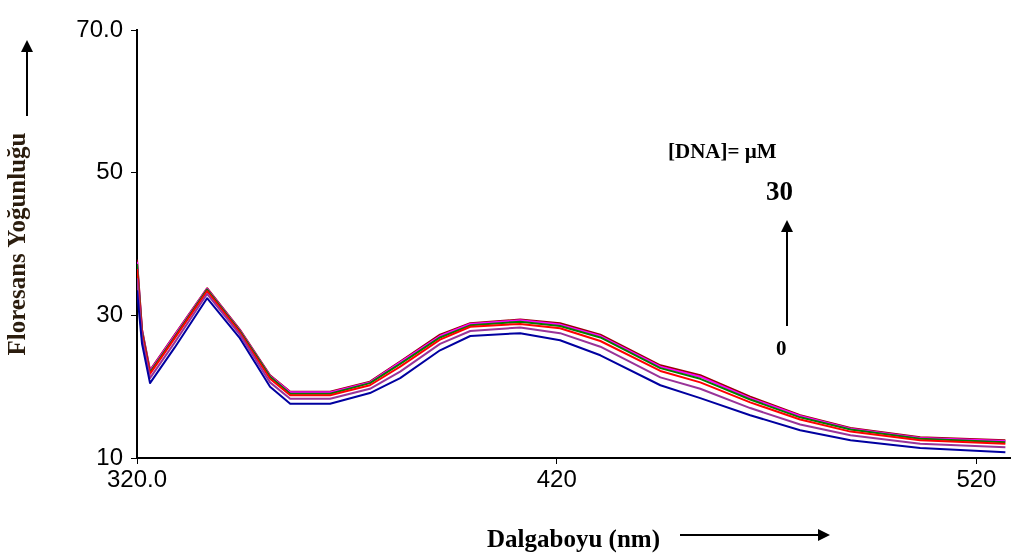 This screenshot has width=1012, height=560. What do you see at coordinates (573, 539) in the screenshot?
I see `x-axis-title: Dalgaboyu (nm)` at bounding box center [573, 539].